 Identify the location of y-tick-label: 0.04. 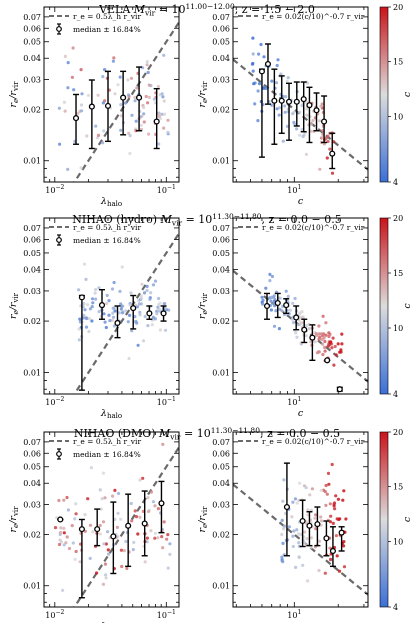
(32, 270).